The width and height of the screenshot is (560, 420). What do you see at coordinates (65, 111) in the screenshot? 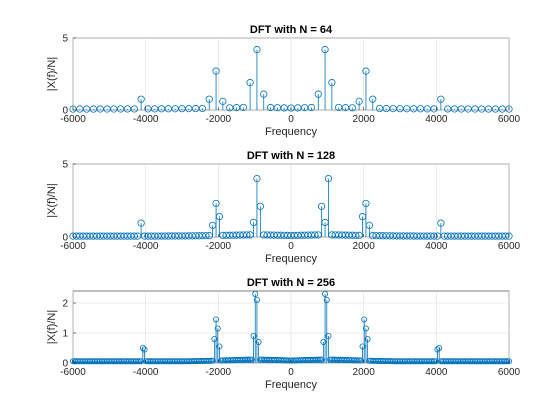
I see `y-tick-label: 0` at bounding box center [65, 111].